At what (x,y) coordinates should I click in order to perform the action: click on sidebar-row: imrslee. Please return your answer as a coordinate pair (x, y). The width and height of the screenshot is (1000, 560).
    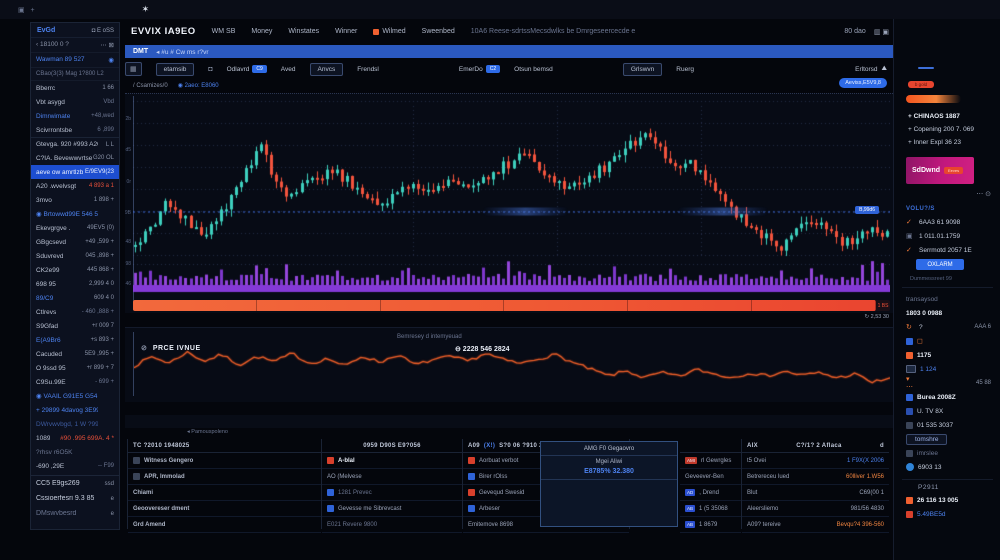
    Looking at the image, I should click on (947, 453).